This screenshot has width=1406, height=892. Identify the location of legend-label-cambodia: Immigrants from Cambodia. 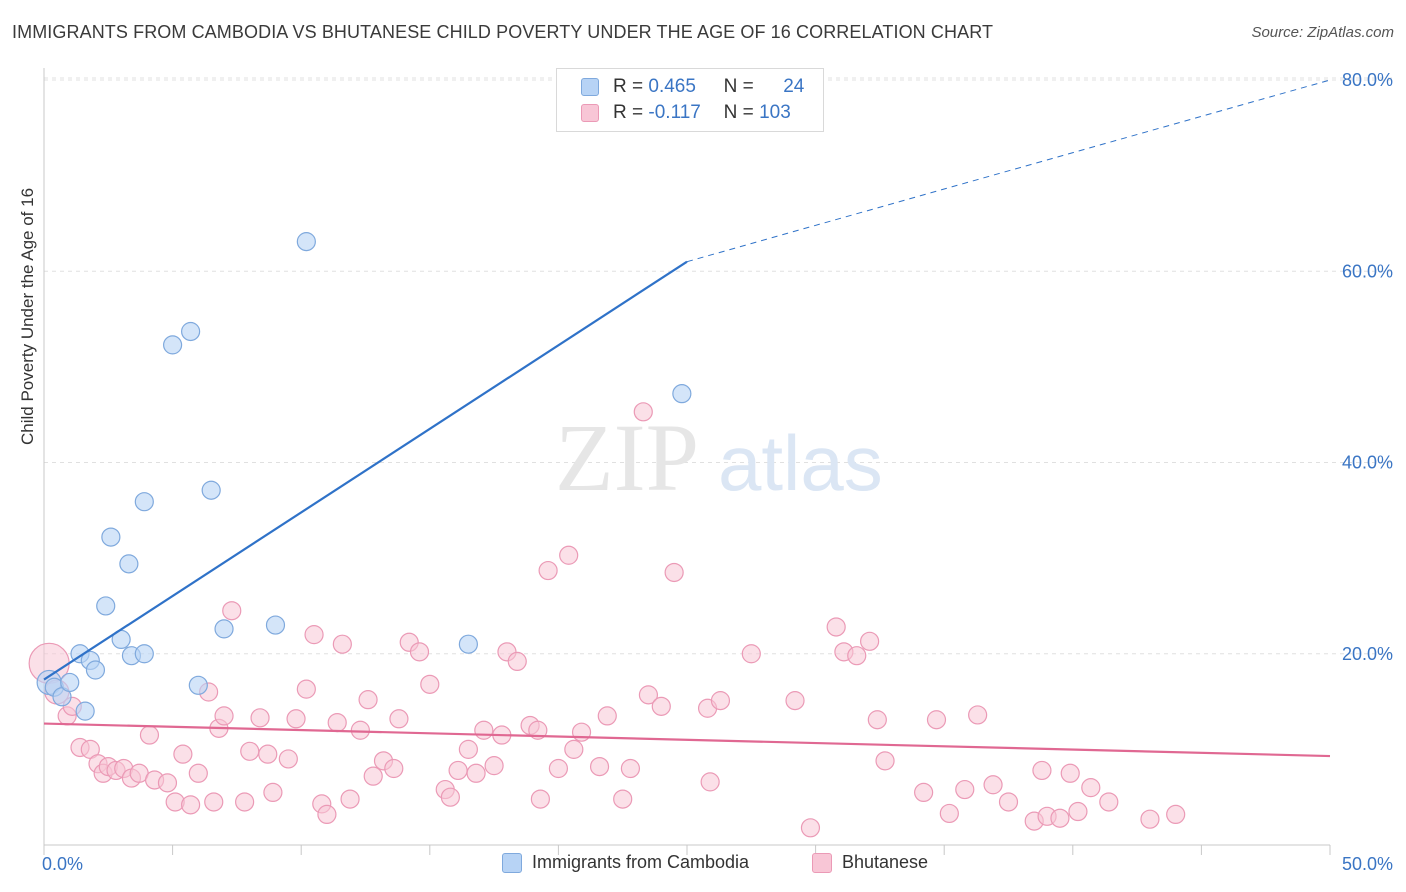
(641, 862).